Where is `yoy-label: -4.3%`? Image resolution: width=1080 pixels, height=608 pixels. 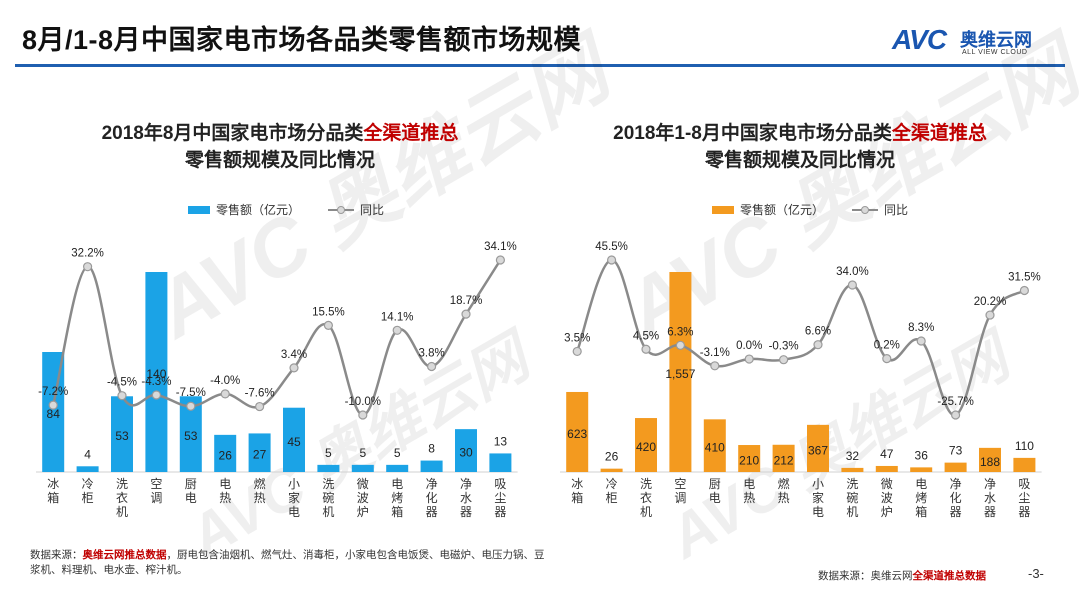 yoy-label: -4.3% is located at coordinates (156, 382).